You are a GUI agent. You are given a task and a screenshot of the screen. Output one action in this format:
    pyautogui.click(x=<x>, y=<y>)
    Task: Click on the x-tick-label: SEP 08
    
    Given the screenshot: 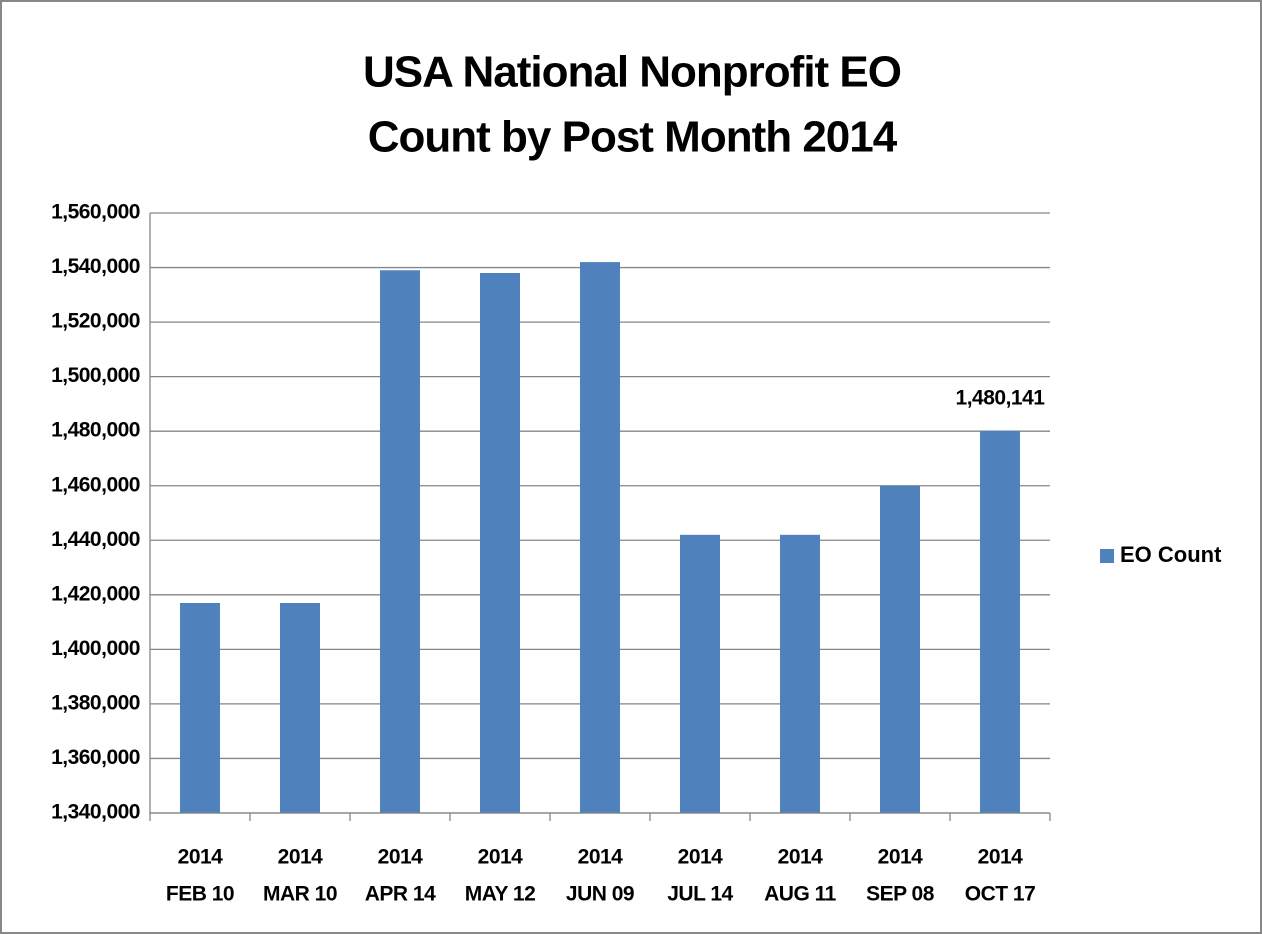 What is the action you would take?
    pyautogui.click(x=900, y=894)
    